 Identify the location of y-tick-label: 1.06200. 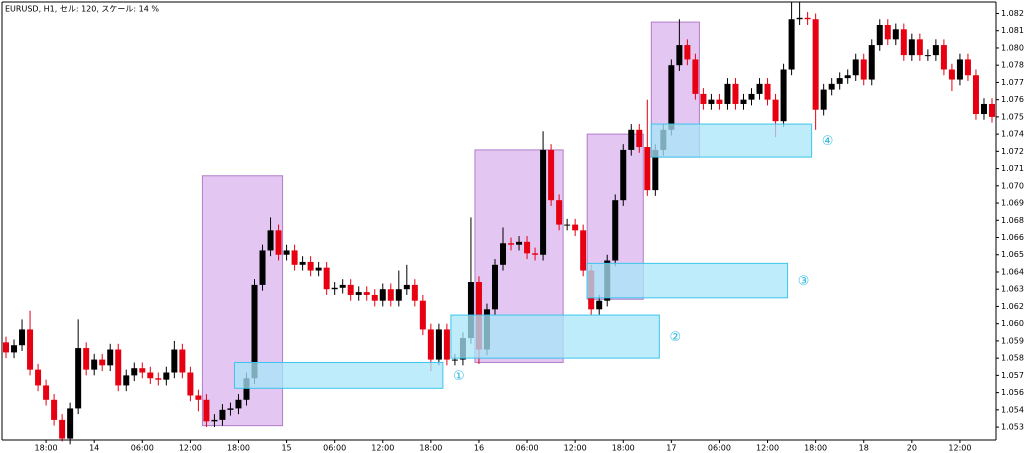
(1012, 306).